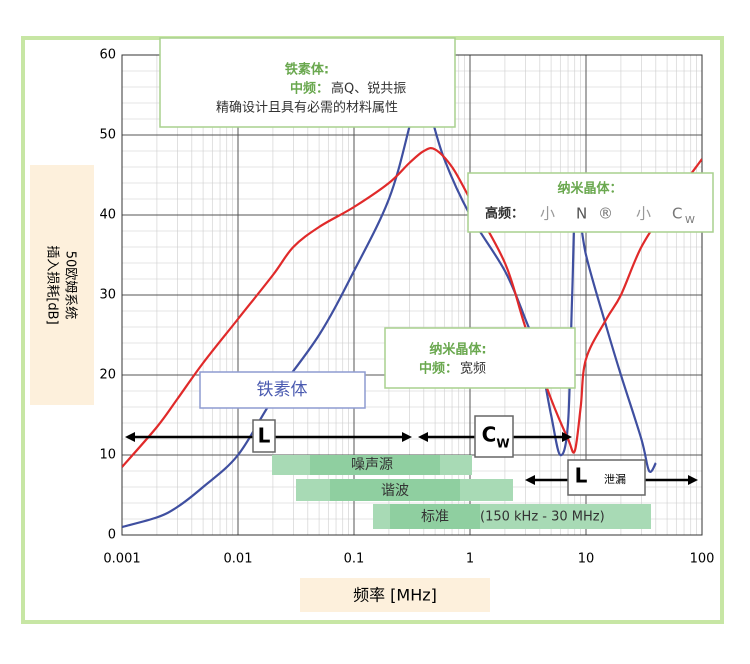 The width and height of the screenshot is (750, 664). I want to click on y-tick-label: 50, so click(107, 135).